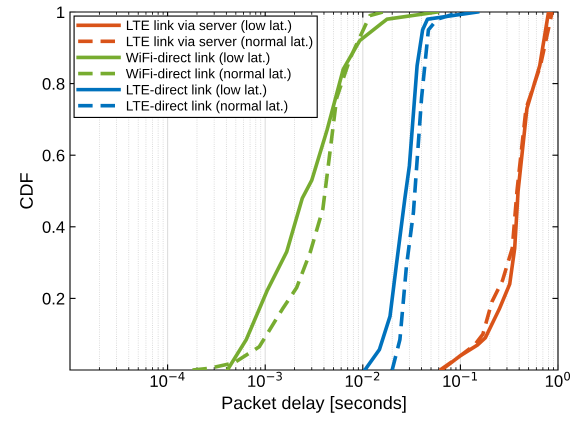  What do you see at coordinates (26, 191) in the screenshot?
I see `y-axis-title: CDF` at bounding box center [26, 191].